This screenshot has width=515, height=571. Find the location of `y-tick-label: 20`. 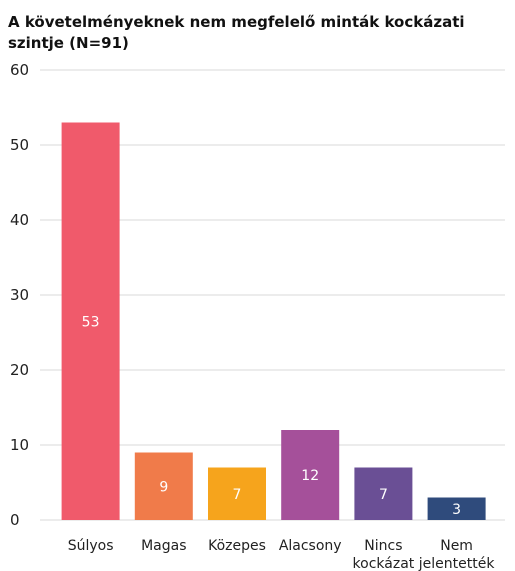

y-tick-label: 20 is located at coordinates (19, 370).